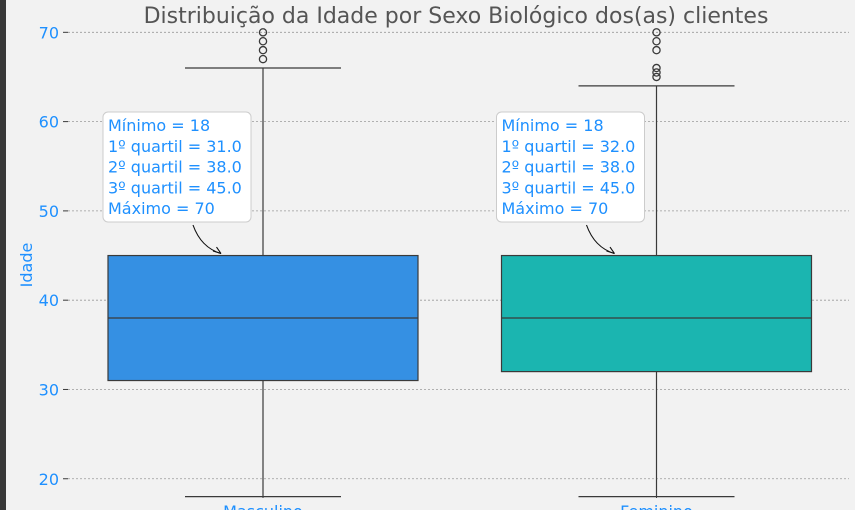 The image size is (855, 510). Describe the element at coordinates (458, 501) in the screenshot. I see `x-tick-layer: Masculino Feminino` at that location.